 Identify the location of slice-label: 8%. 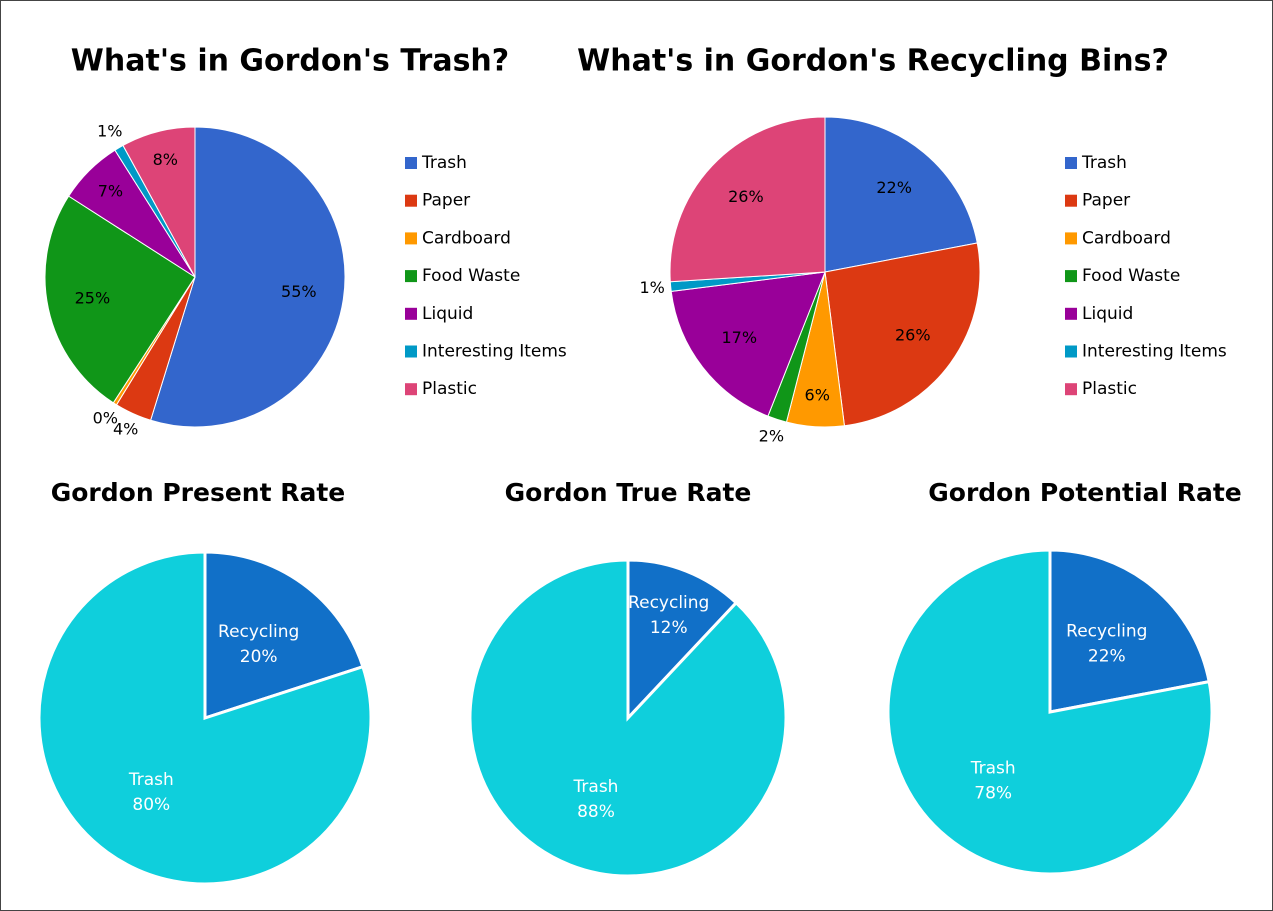
(165, 159).